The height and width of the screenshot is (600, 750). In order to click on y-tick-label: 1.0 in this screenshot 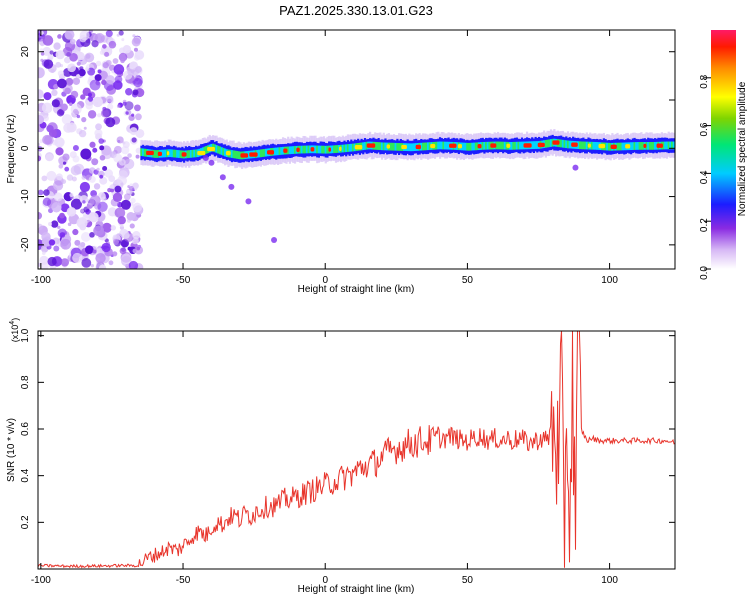, I will do `click(25, 335)`.